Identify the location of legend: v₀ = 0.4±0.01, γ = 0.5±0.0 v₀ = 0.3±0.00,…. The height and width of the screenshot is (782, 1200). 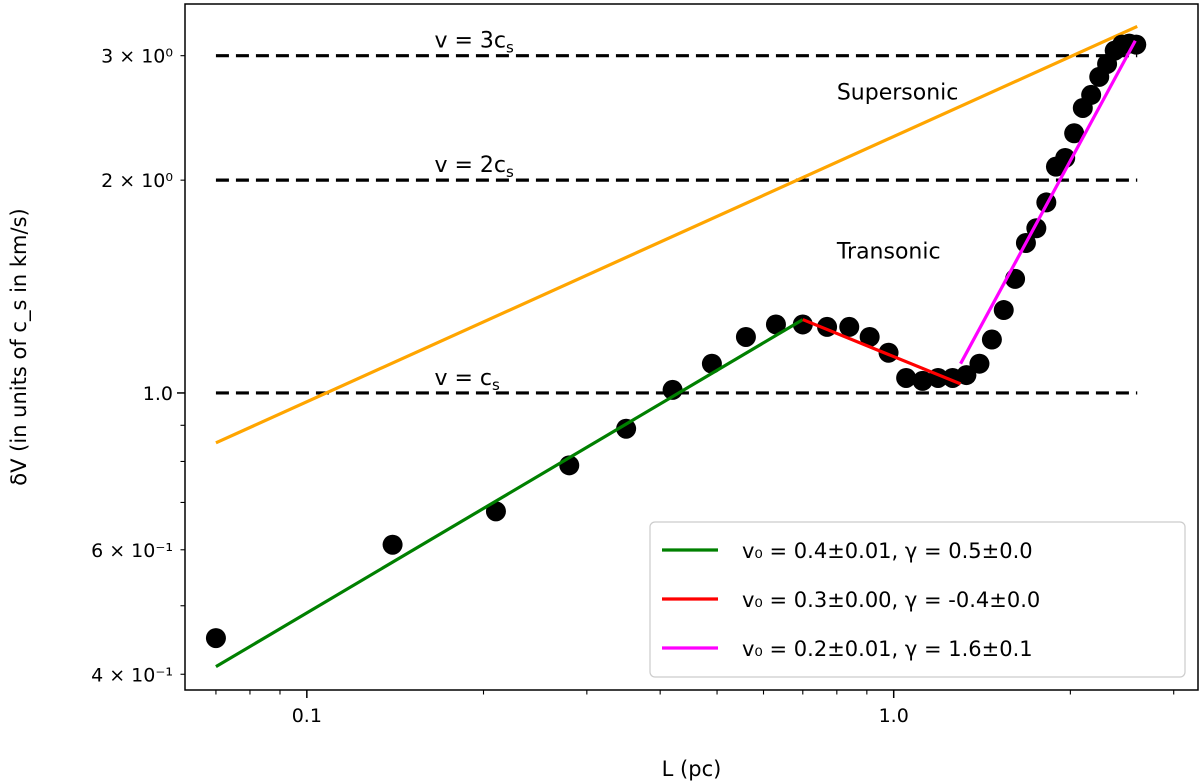
(917, 599).